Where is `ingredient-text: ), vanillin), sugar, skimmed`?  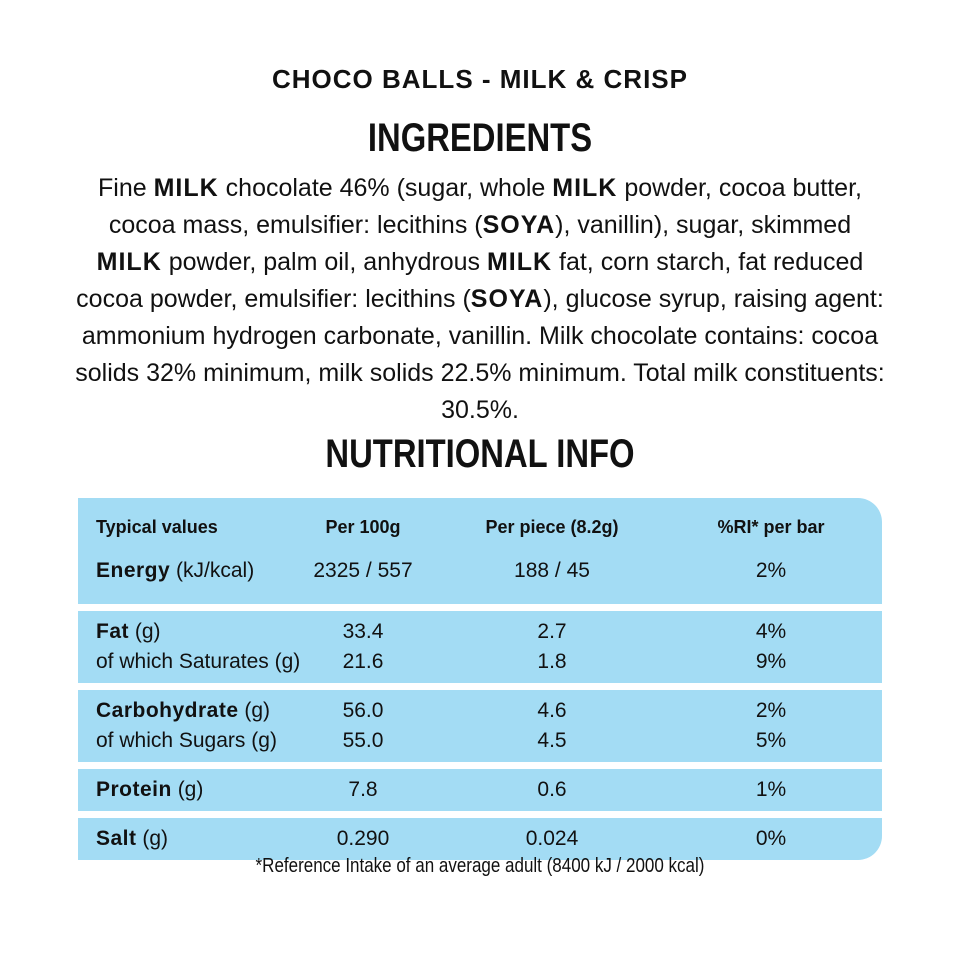
ingredient-text: ), vanillin), sugar, skimmed is located at coordinates (703, 225).